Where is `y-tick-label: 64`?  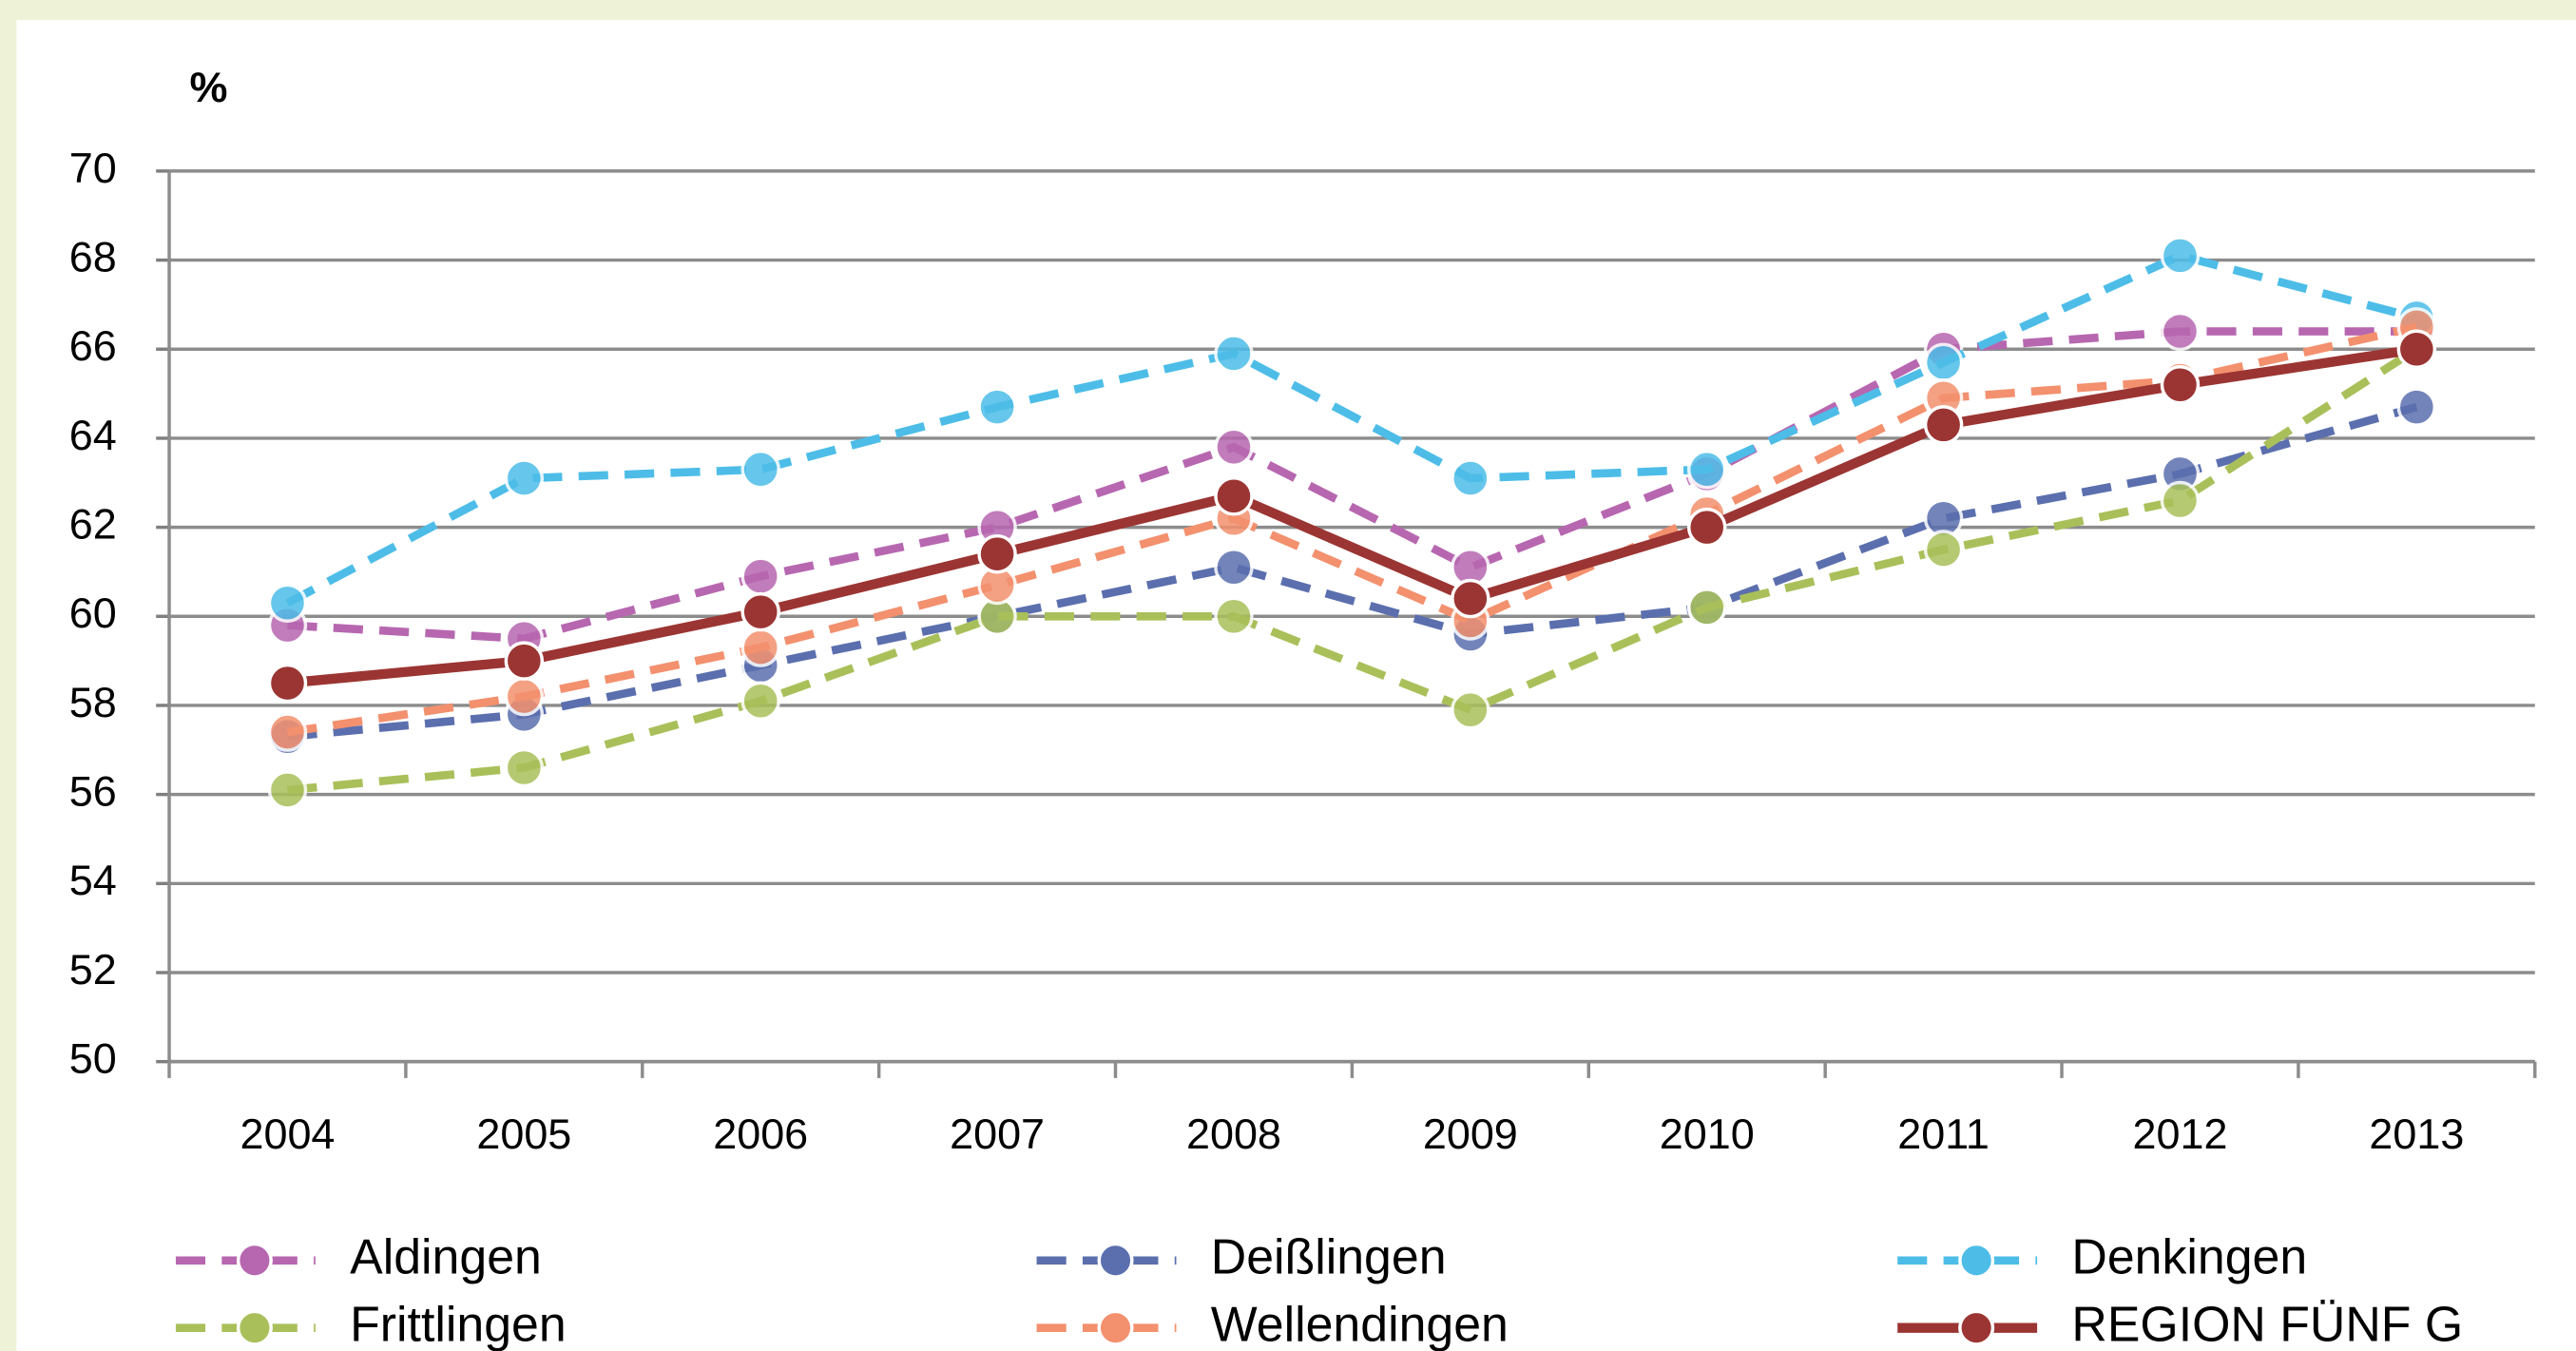 y-tick-label: 64 is located at coordinates (93, 435).